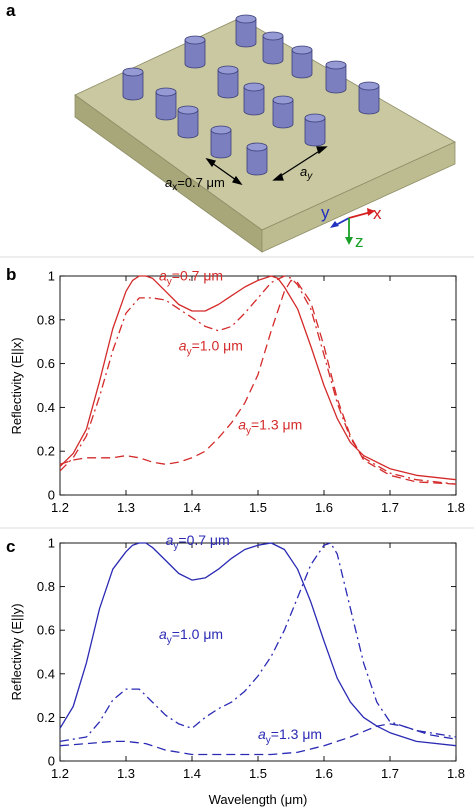 This screenshot has height=811, width=474. Describe the element at coordinates (195, 184) in the screenshot. I see `ax-label: ax=0.7 μm` at that location.